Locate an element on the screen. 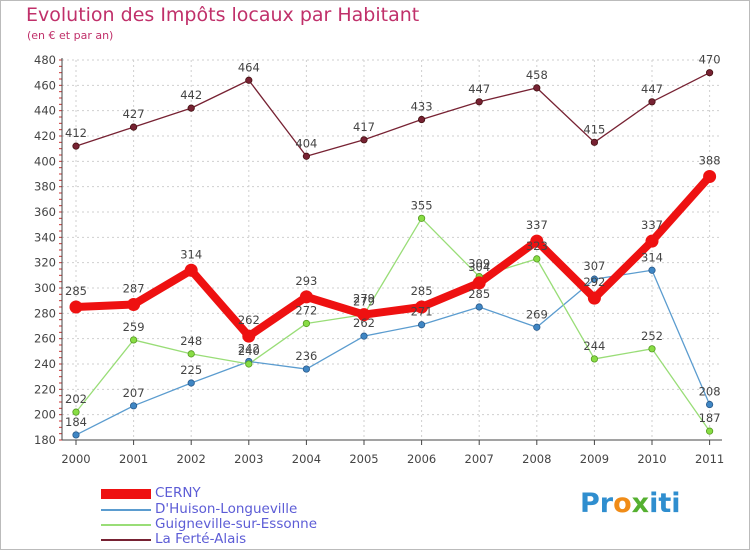 The image size is (750, 550). data-label-la-fert-alais: 404 is located at coordinates (306, 143).